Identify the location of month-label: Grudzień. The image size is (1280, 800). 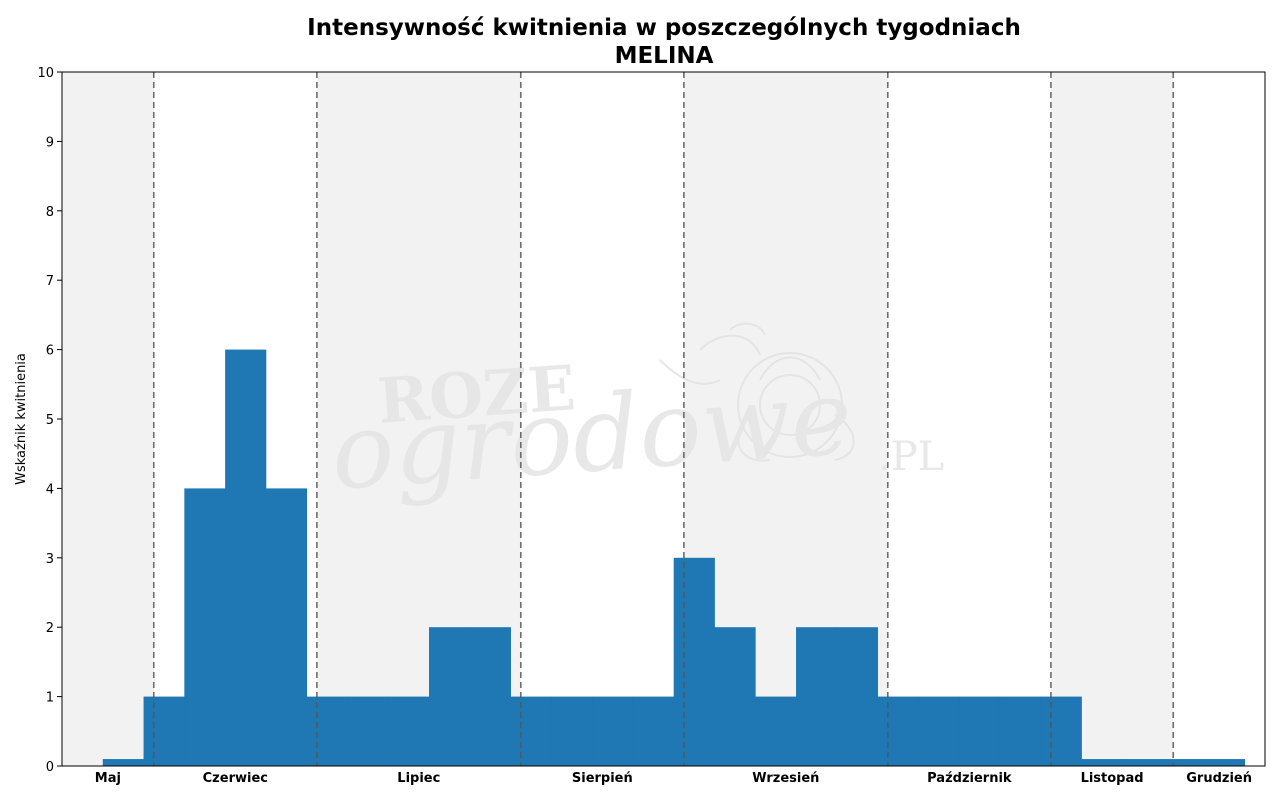
(1219, 778).